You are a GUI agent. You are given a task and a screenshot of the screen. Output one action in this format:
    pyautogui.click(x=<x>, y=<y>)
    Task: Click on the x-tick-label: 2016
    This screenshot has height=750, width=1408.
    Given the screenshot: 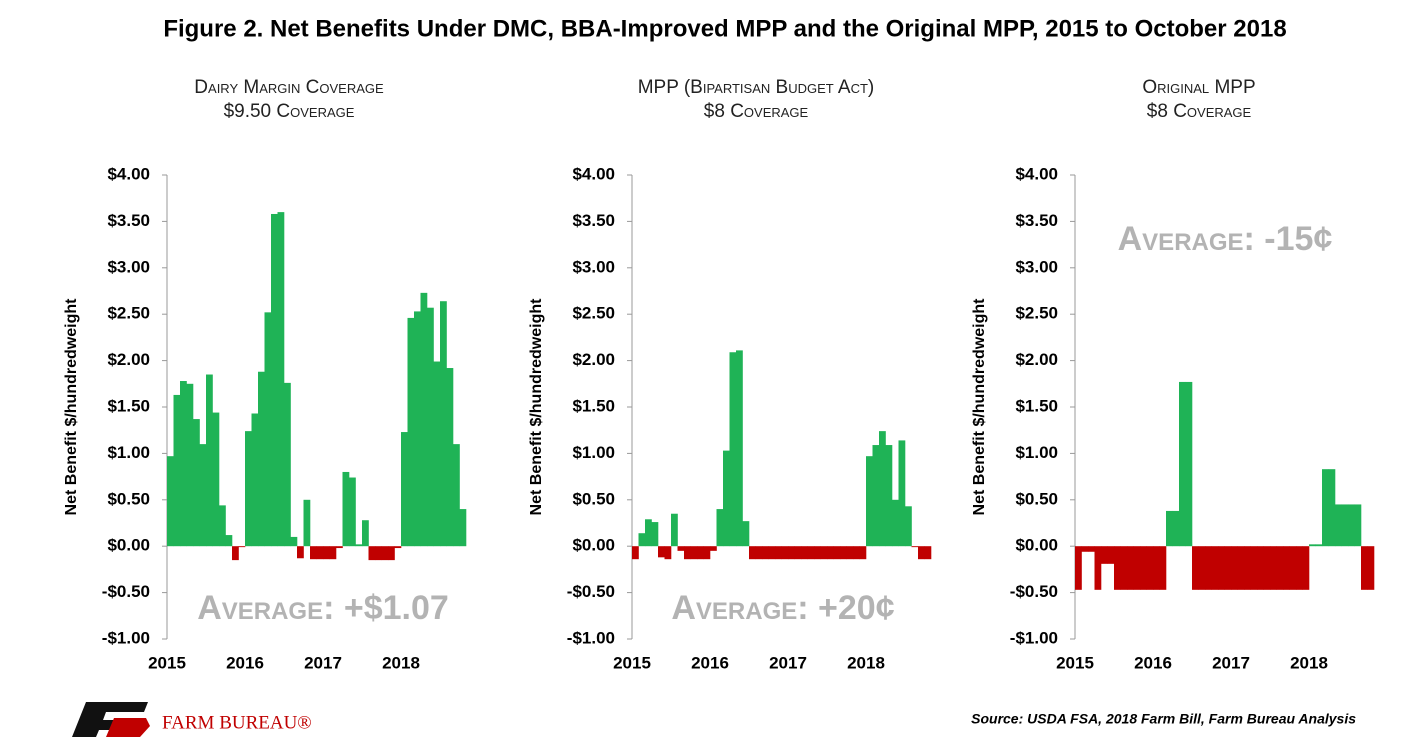 What is the action you would take?
    pyautogui.click(x=1153, y=662)
    